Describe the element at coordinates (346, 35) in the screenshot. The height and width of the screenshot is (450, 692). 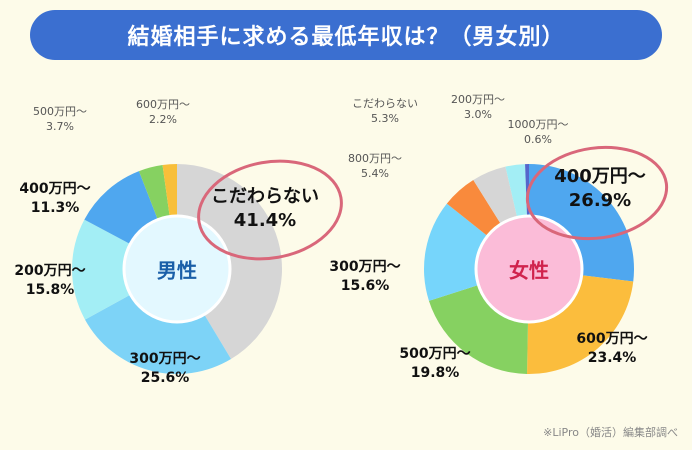
I see `chart-title: 結婚相手に求める最低年収は？（男女別）` at that location.